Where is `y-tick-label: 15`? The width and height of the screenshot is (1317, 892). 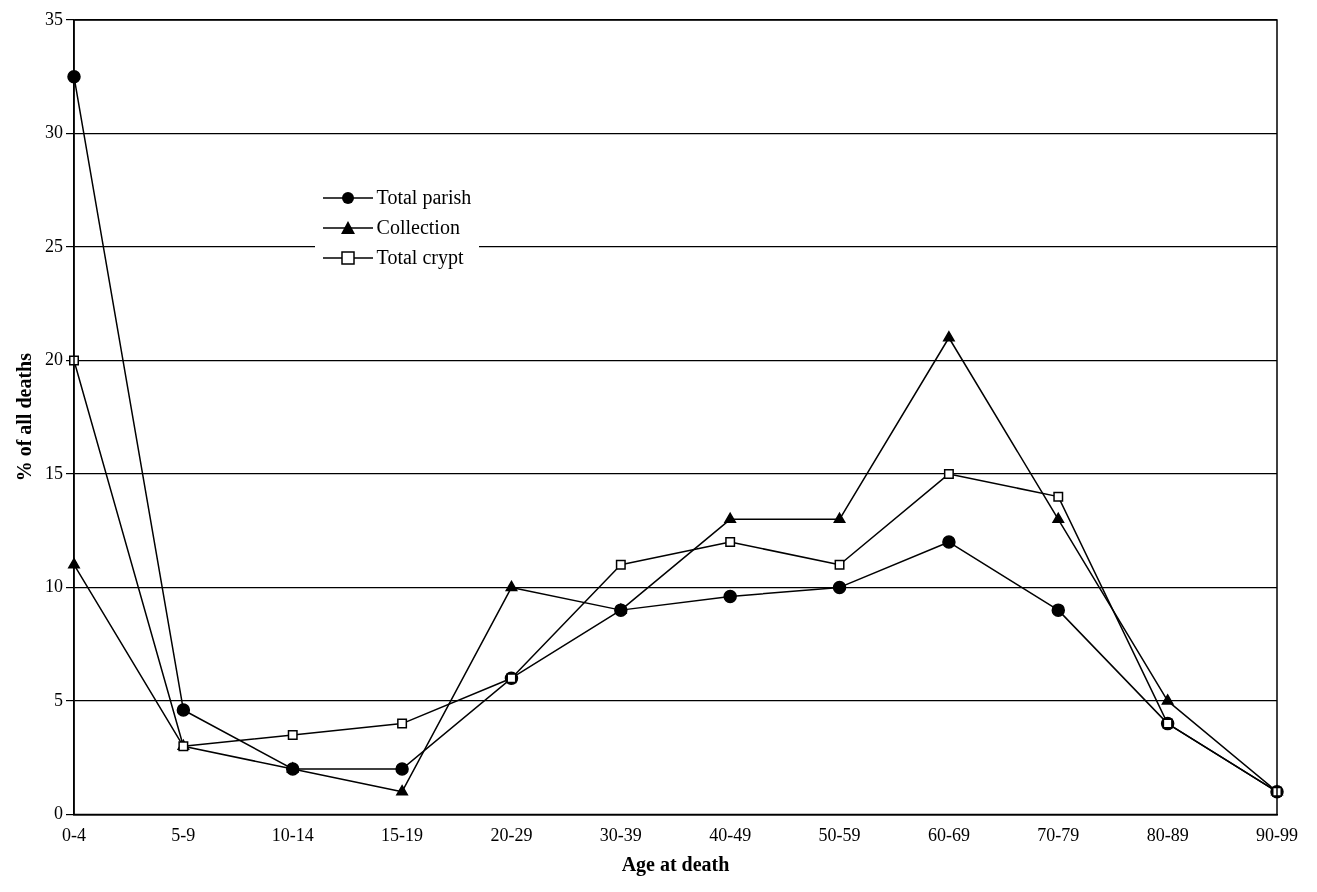 y-tick-label: 15 is located at coordinates (54, 472).